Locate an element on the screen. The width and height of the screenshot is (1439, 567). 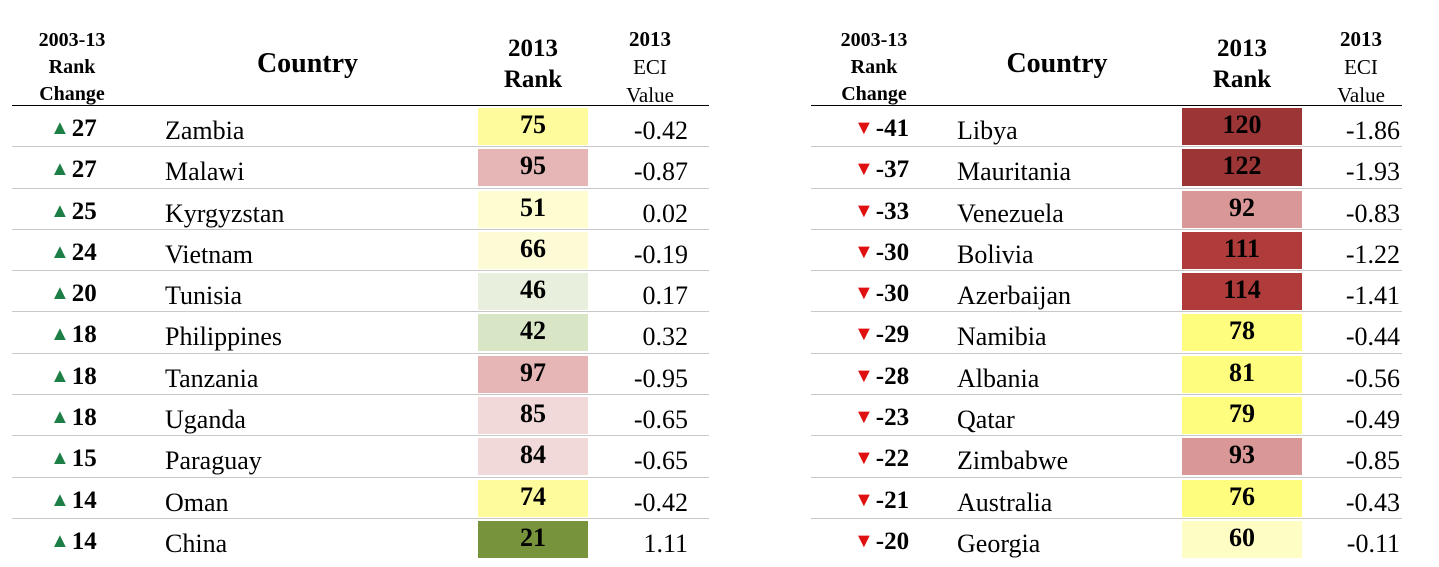
table-row: ▲27 Zambia 75 -0.42 is located at coordinates (360, 127).